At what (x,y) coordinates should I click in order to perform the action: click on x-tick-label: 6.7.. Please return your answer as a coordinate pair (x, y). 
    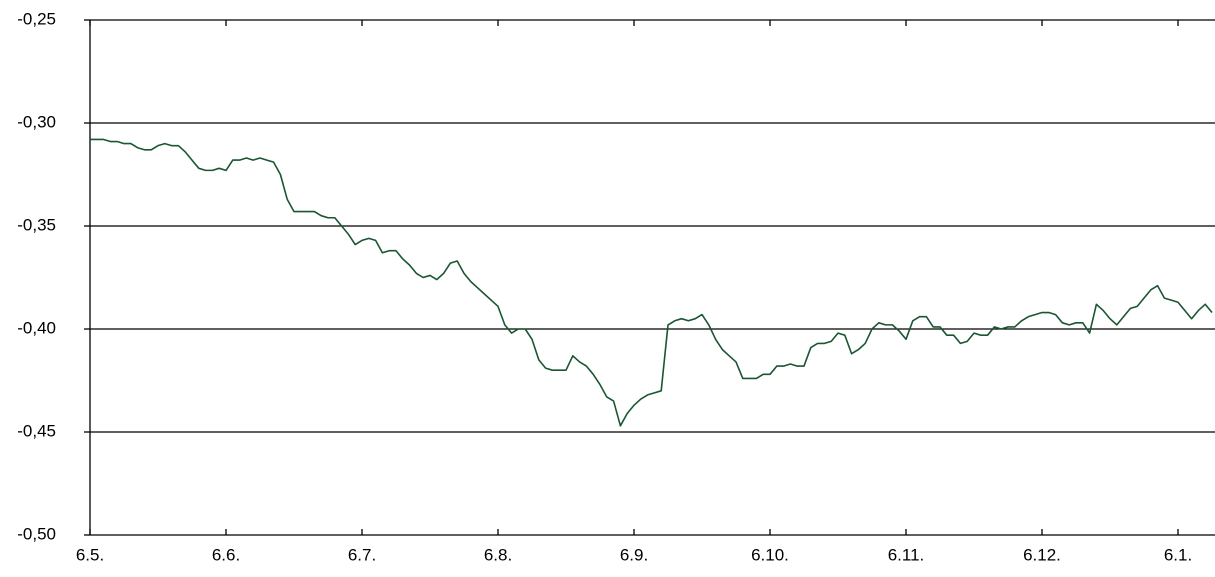
    Looking at the image, I should click on (362, 554).